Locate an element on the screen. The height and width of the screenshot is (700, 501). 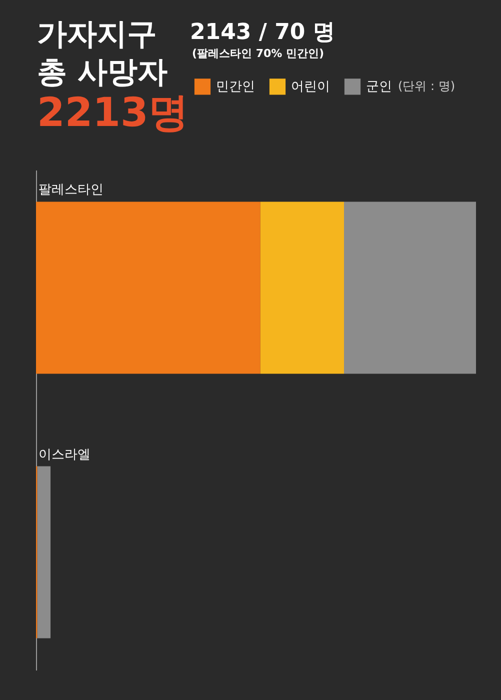
text: (단위 : 명) is located at coordinates (427, 86).